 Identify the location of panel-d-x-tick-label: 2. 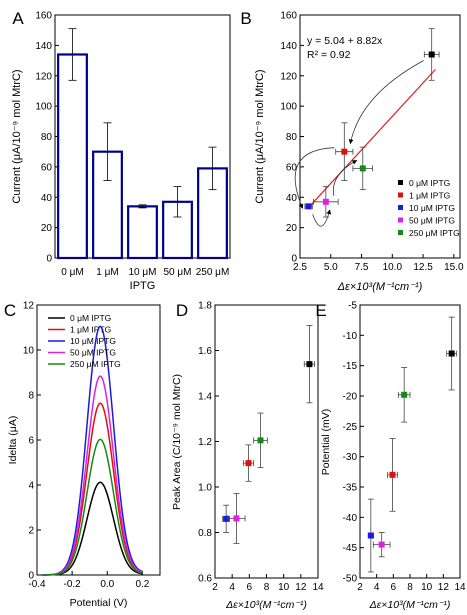
(215, 587).